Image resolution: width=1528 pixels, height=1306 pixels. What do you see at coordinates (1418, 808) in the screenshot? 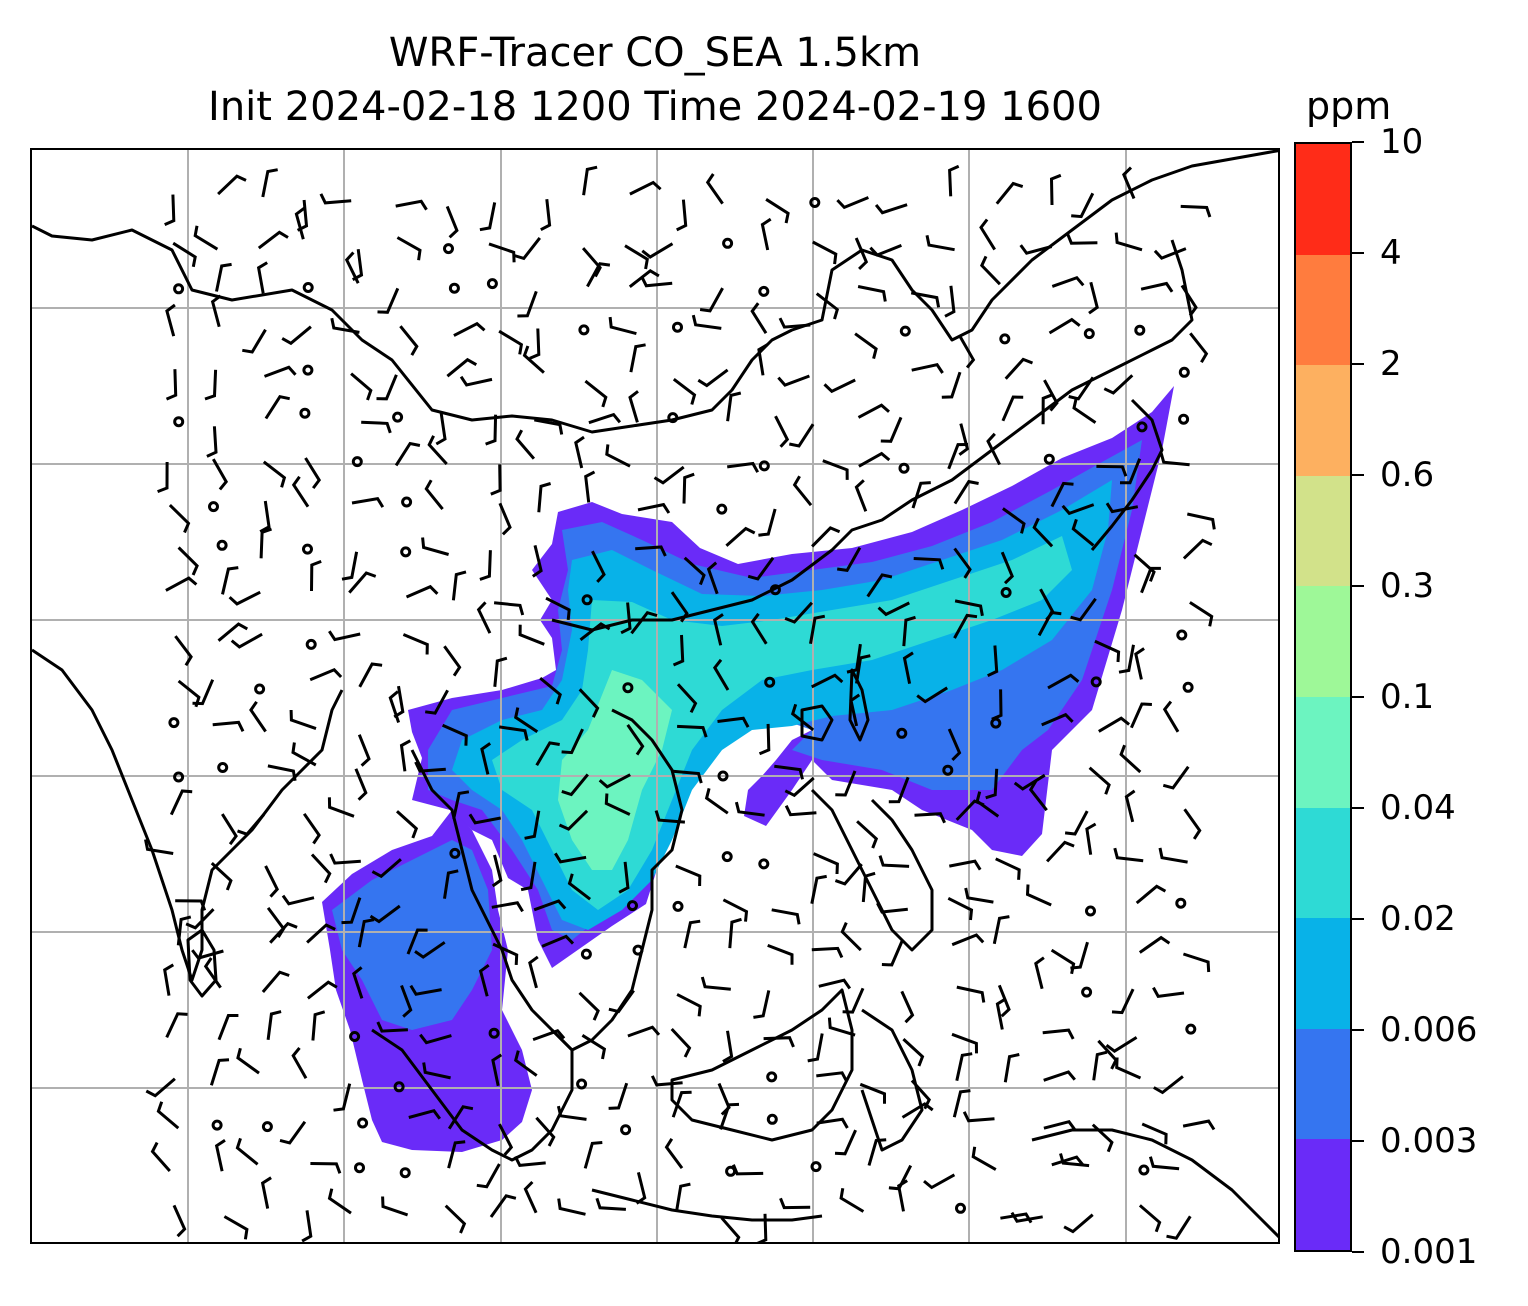
I see `colorbar-tick-label: 0.04` at bounding box center [1418, 808].